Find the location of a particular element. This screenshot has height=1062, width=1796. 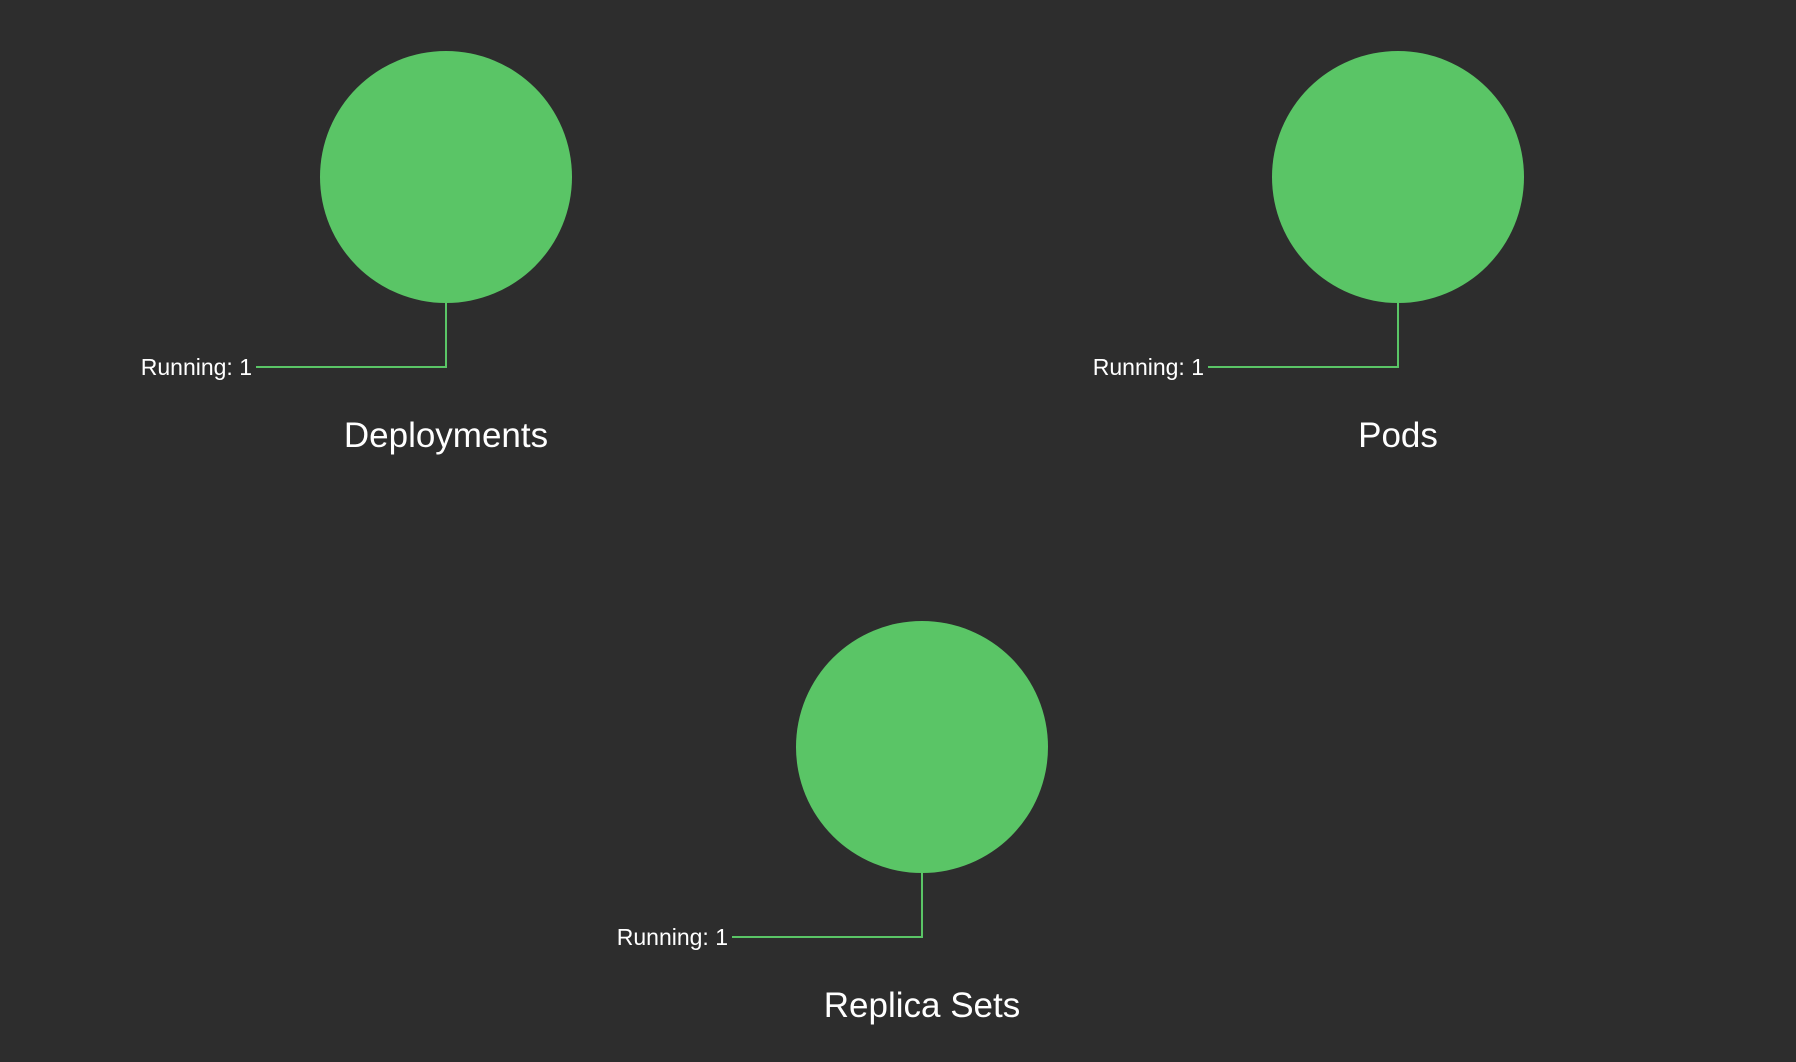

deployments-running-leader-line is located at coordinates (351, 335).